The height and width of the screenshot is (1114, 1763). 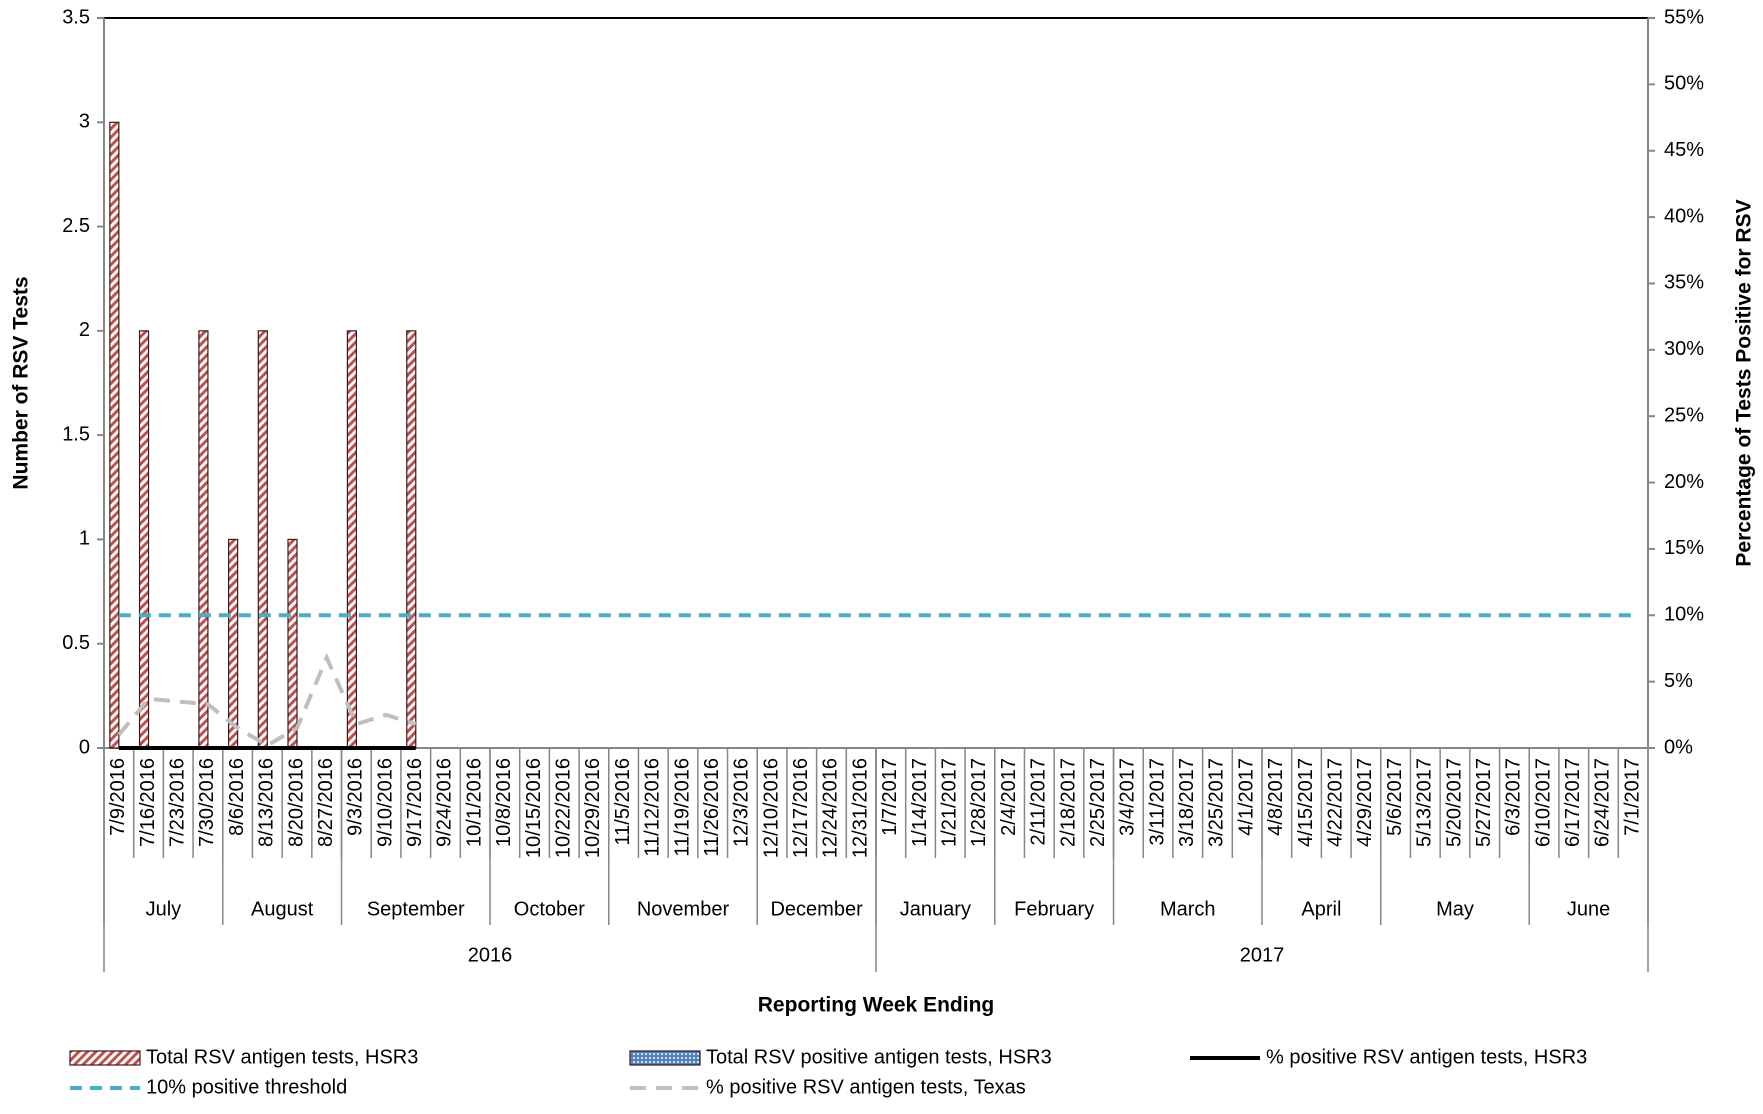 I want to click on x-tick-label: 1/21/2017, so click(x=950, y=802).